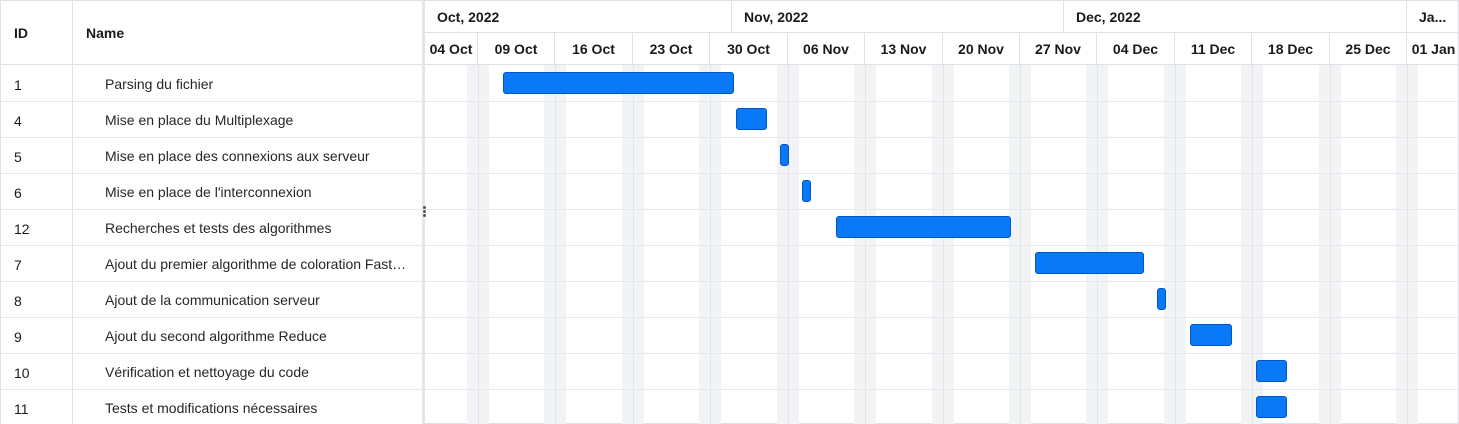 This screenshot has width=1459, height=424. Describe the element at coordinates (72, 212) in the screenshot. I see `column-divider` at that location.